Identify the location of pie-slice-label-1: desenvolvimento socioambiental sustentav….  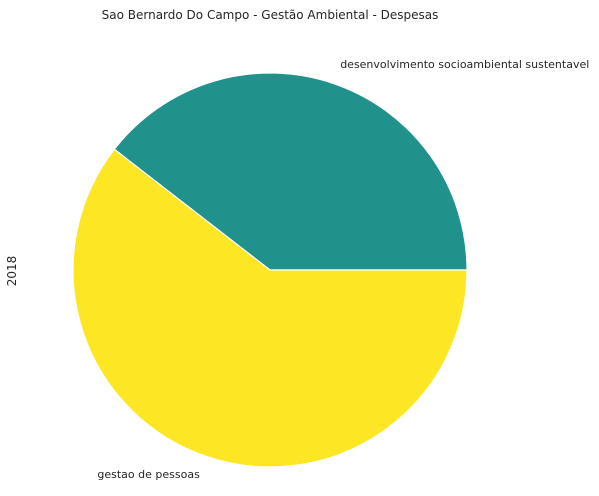
(464, 64).